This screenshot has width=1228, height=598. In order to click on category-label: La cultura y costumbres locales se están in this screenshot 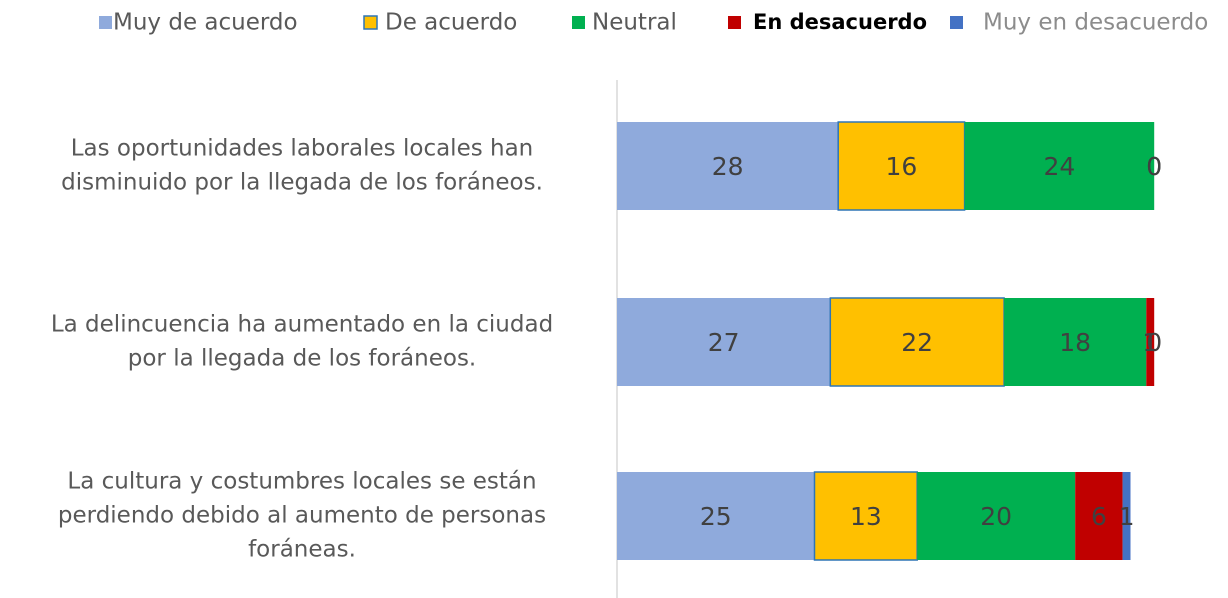, I will do `click(301, 482)`.